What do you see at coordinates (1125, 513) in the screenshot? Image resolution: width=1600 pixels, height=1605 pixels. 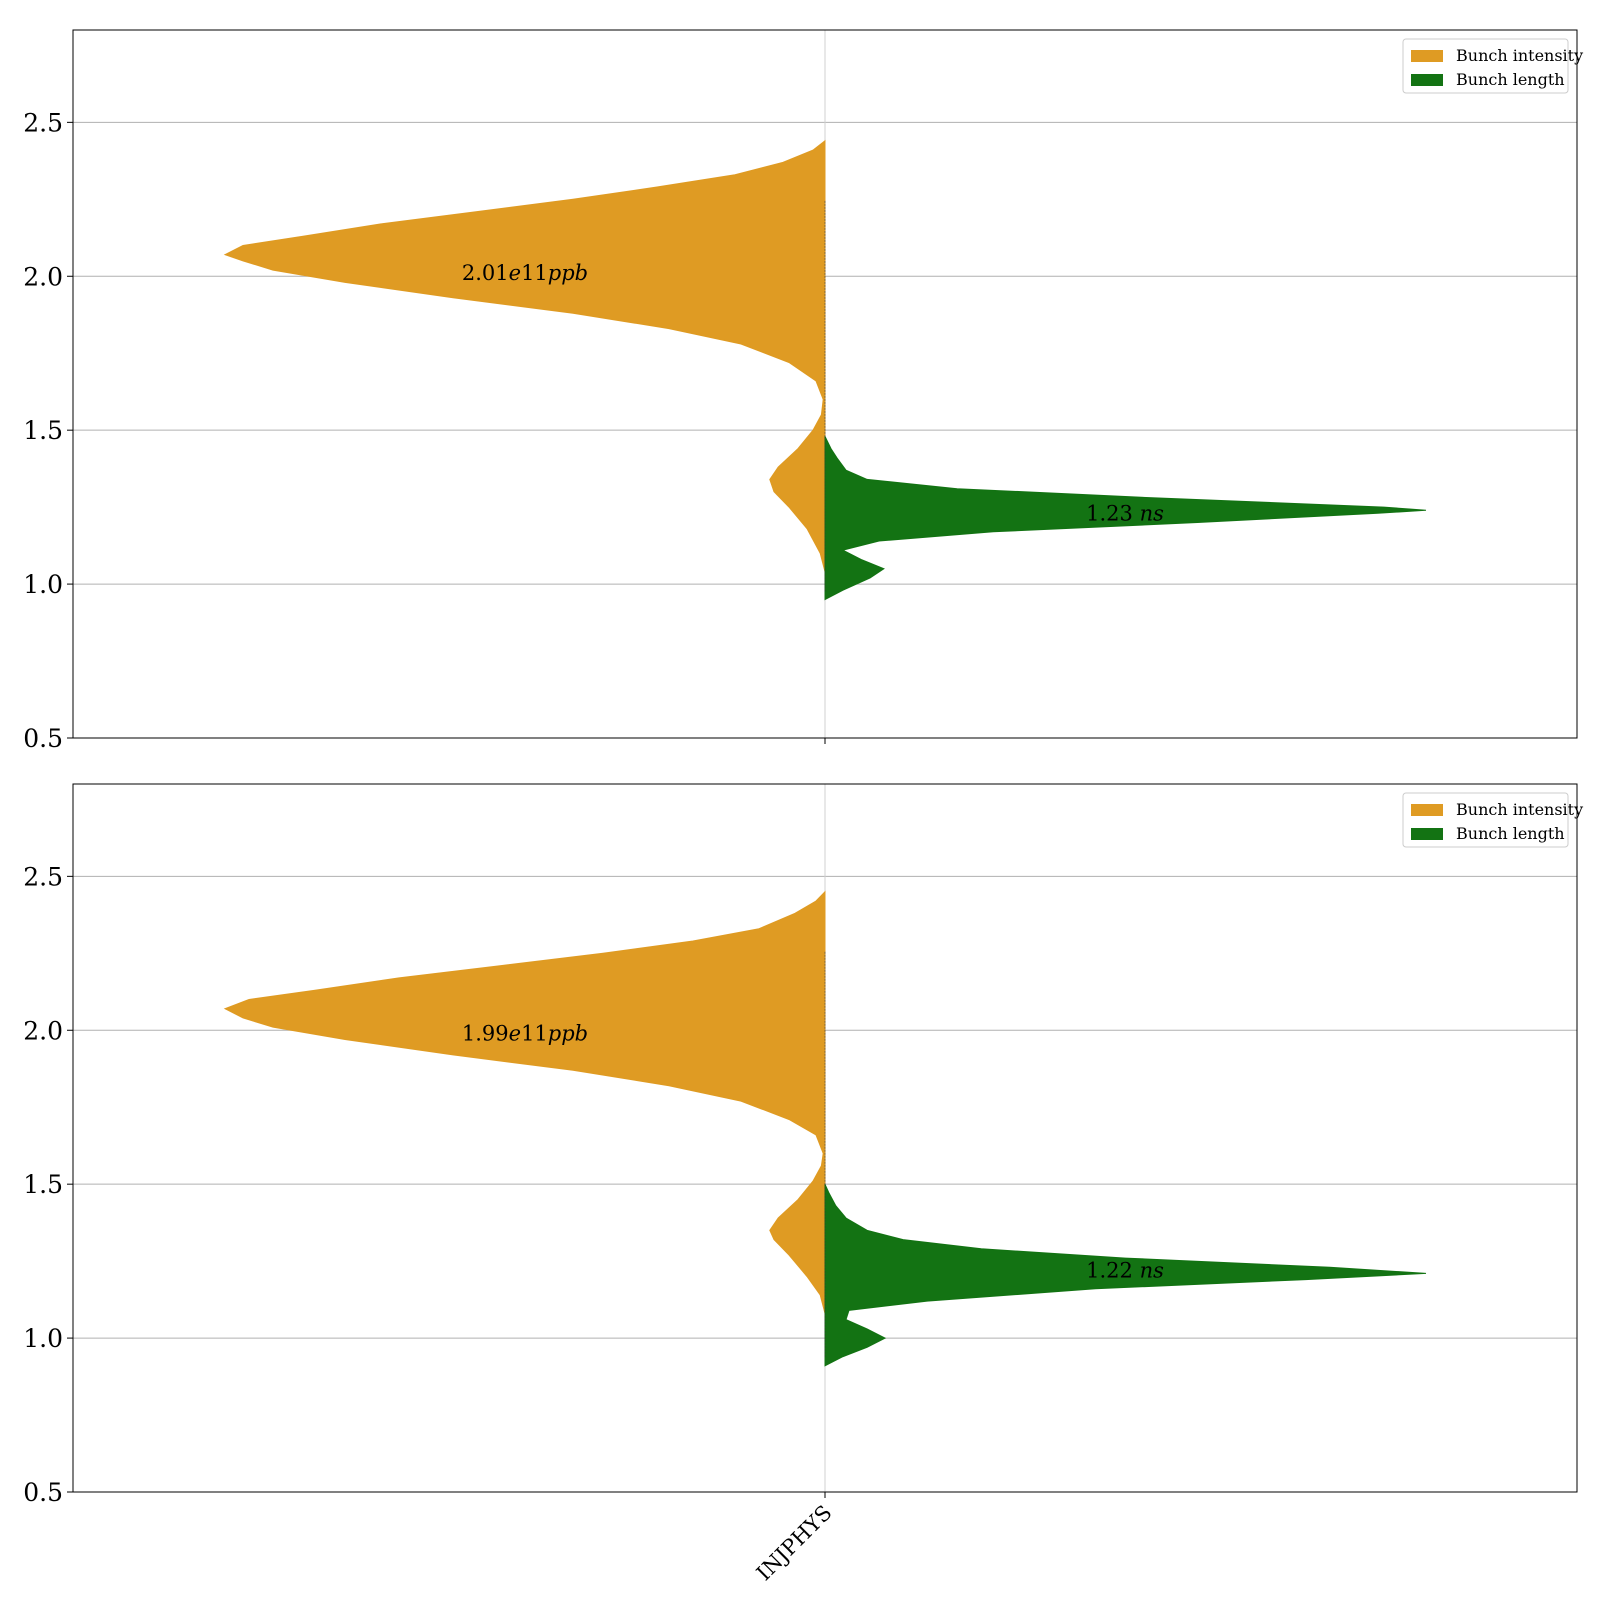 I see `violin-annotation: 1.23 ns` at bounding box center [1125, 513].